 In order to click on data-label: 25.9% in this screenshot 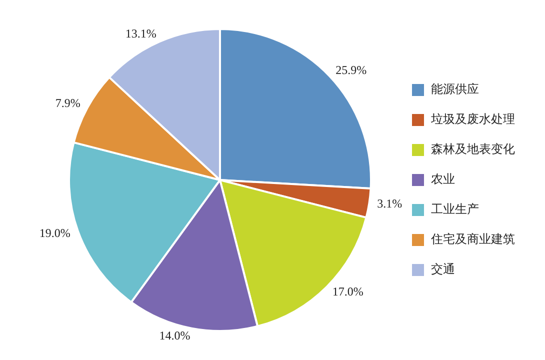, I will do `click(351, 69)`.